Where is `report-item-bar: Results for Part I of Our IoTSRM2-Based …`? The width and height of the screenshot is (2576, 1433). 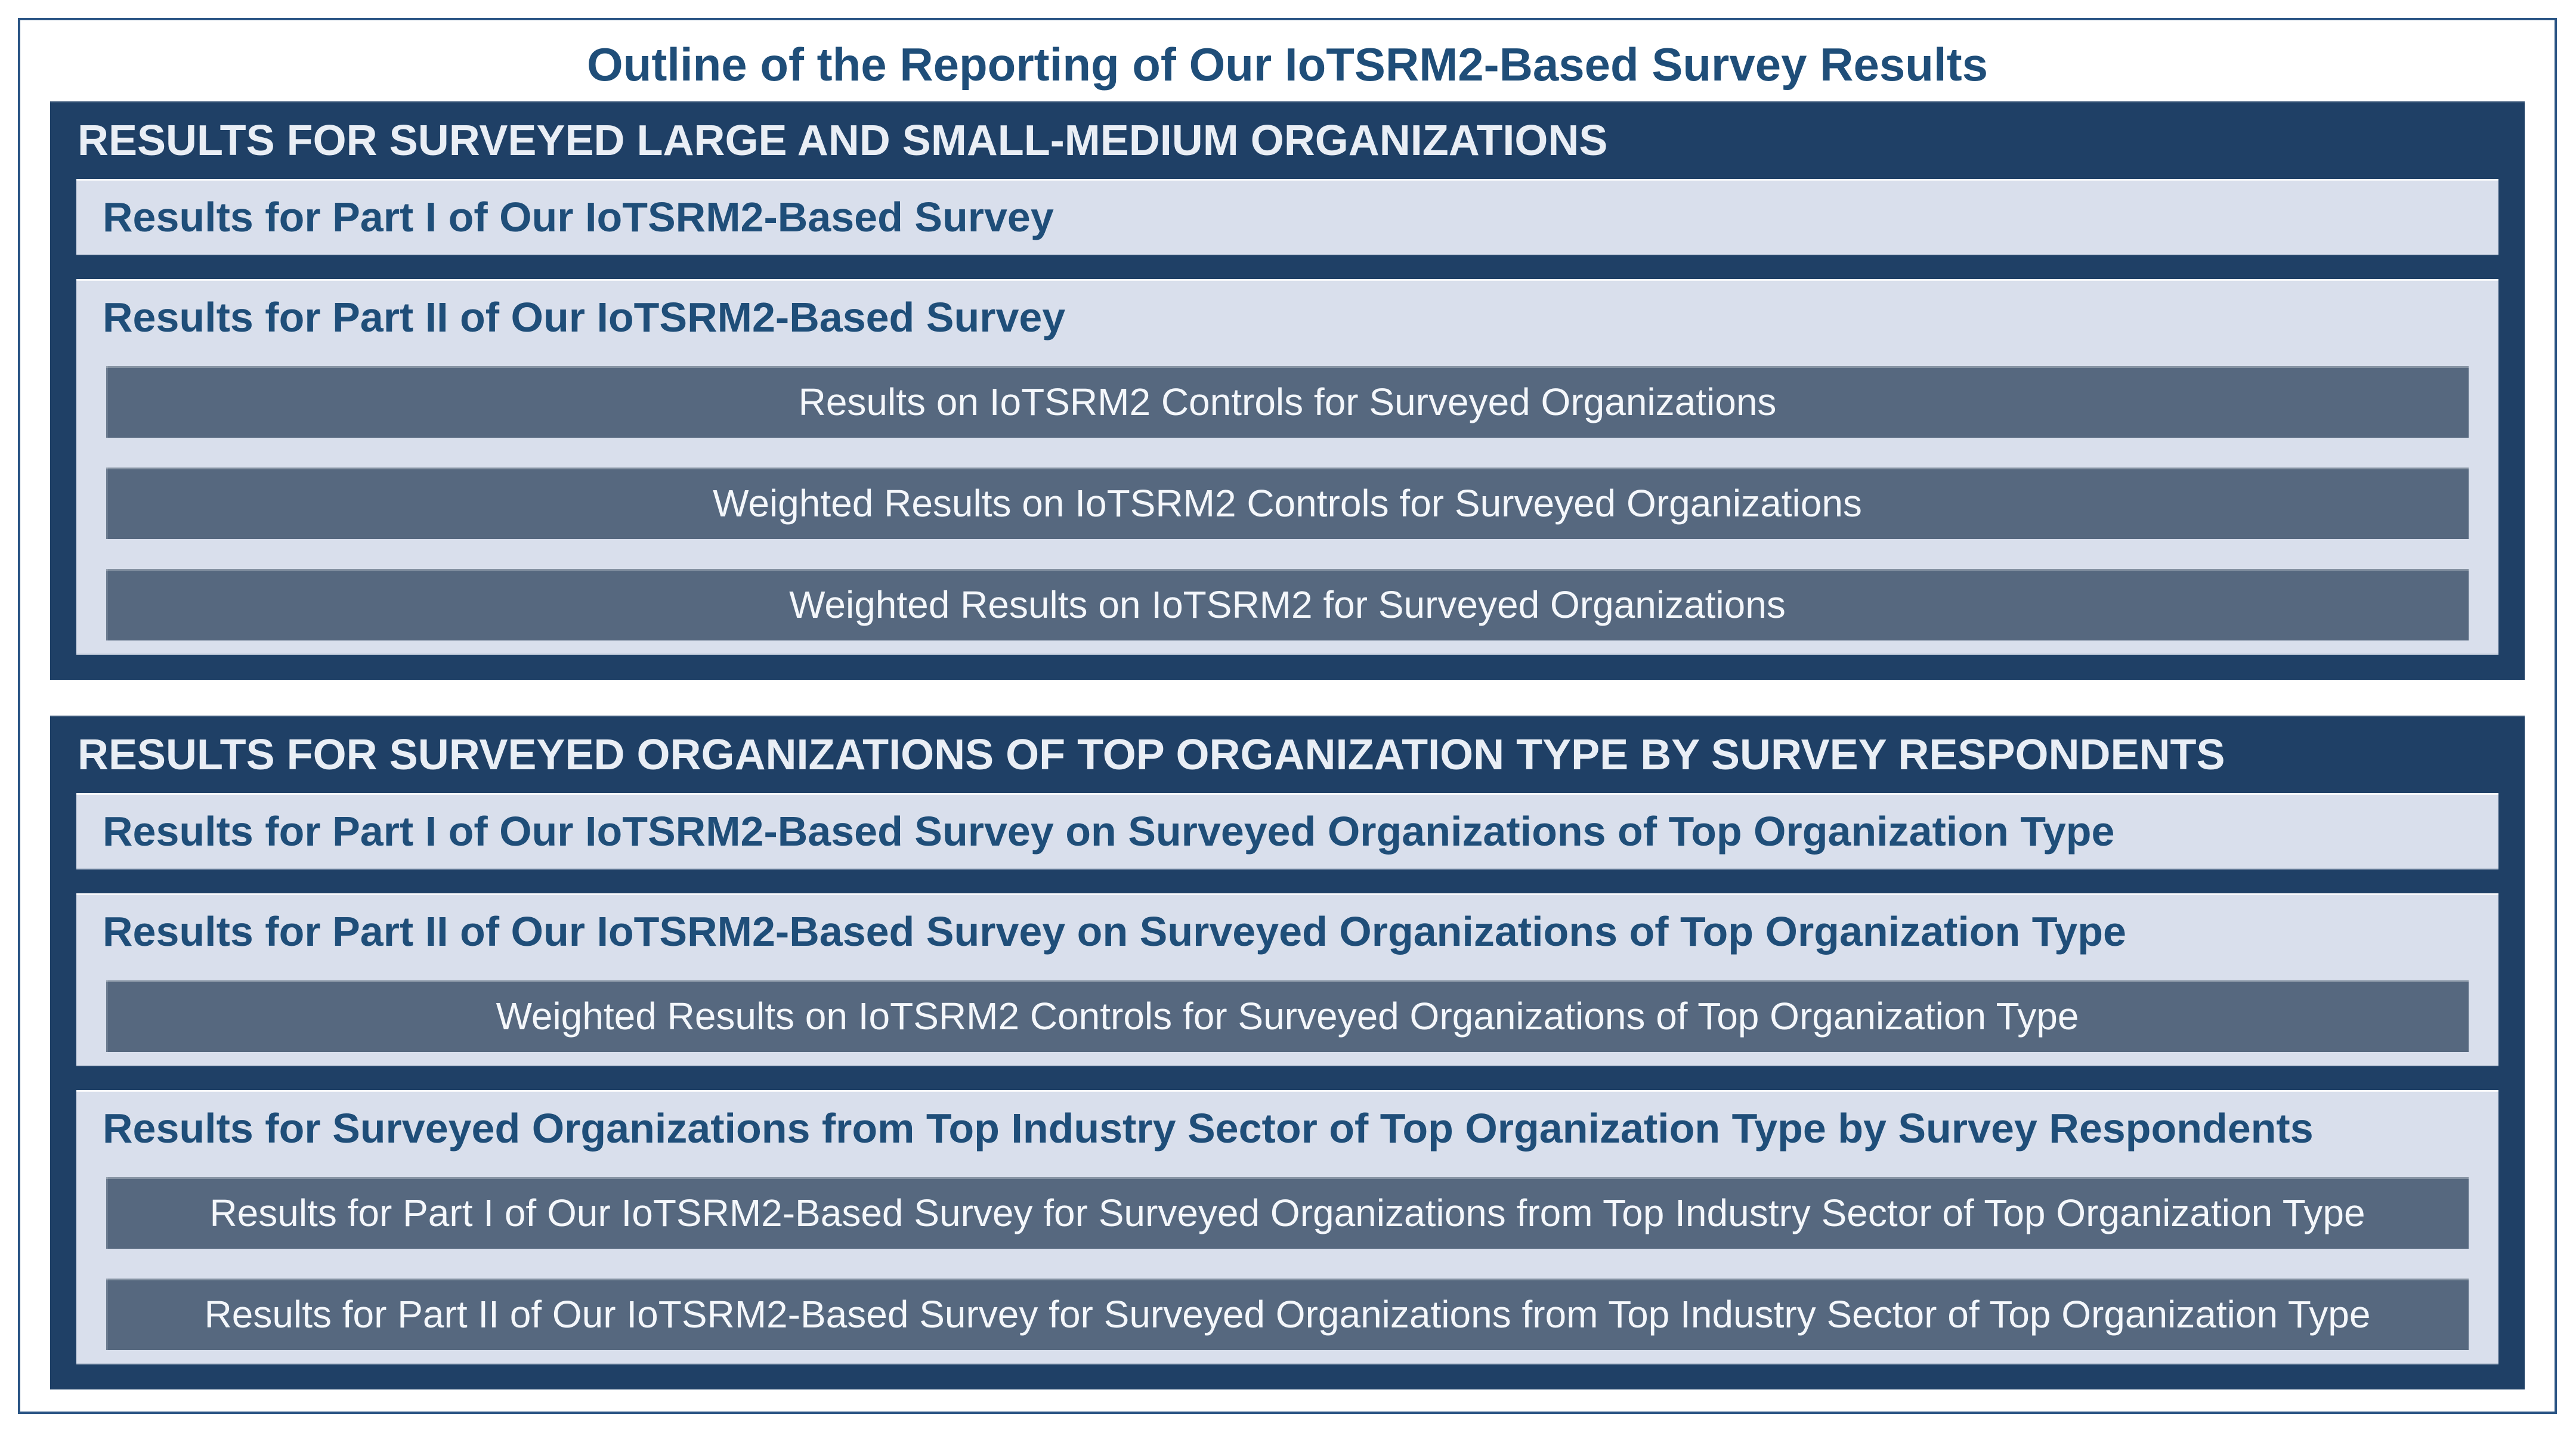 report-item-bar: Results for Part I of Our IoTSRM2-Based … is located at coordinates (1287, 1213).